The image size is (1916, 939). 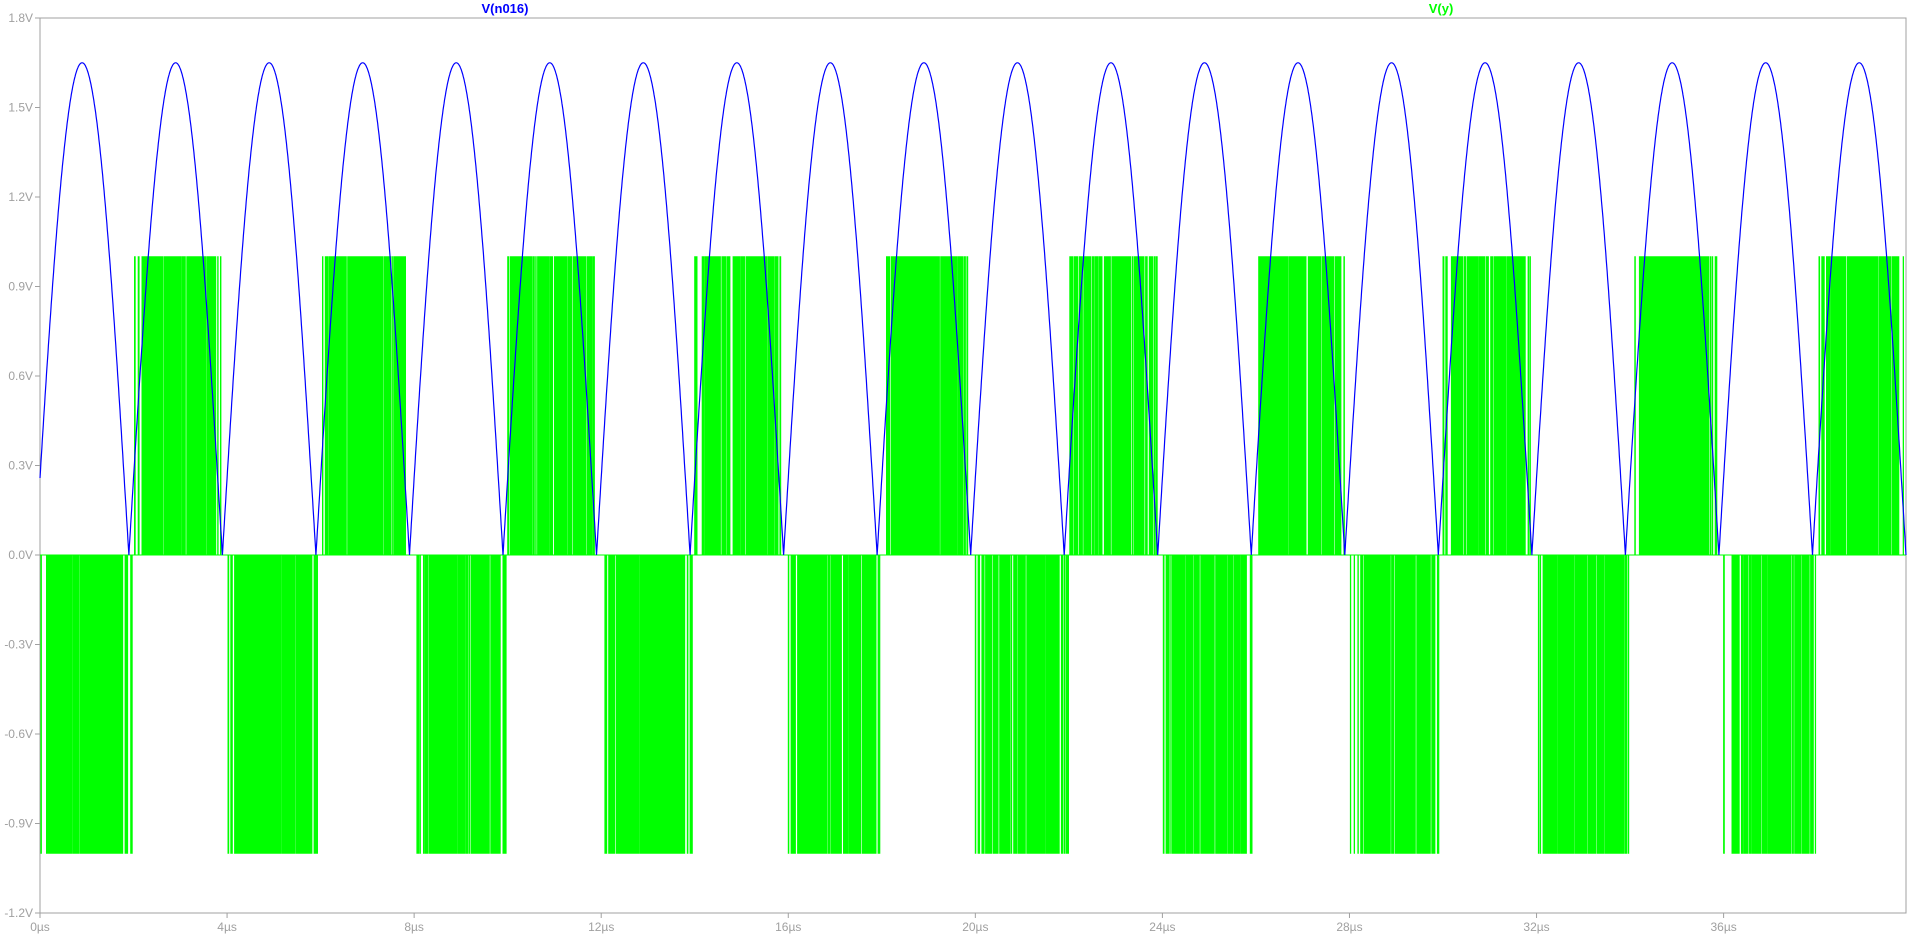 What do you see at coordinates (788, 927) in the screenshot?
I see `x-tick-label: 16µs` at bounding box center [788, 927].